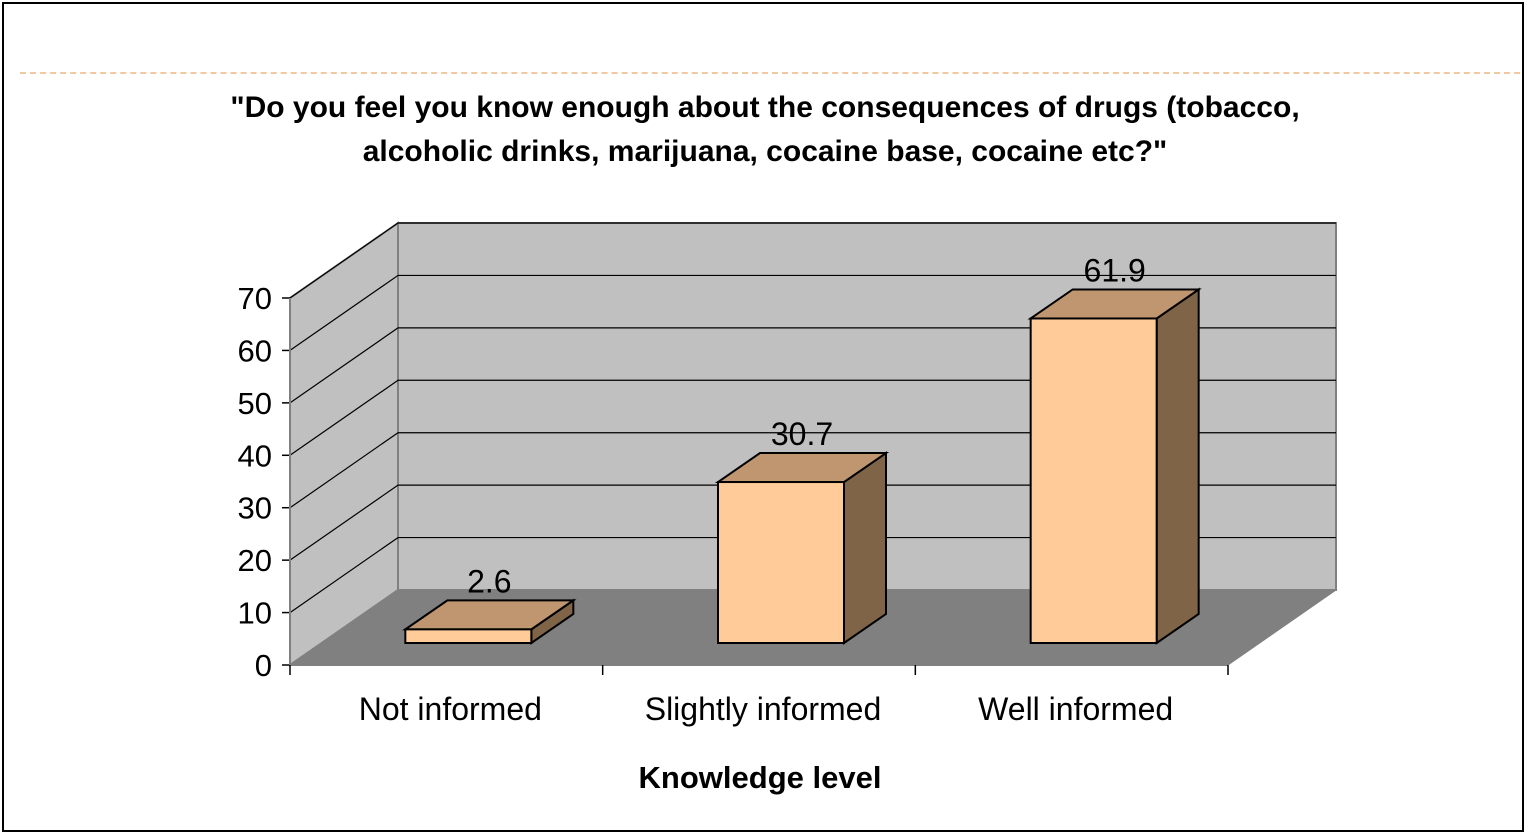 The height and width of the screenshot is (832, 1530). I want to click on y-tick-label: 50, so click(255, 403).